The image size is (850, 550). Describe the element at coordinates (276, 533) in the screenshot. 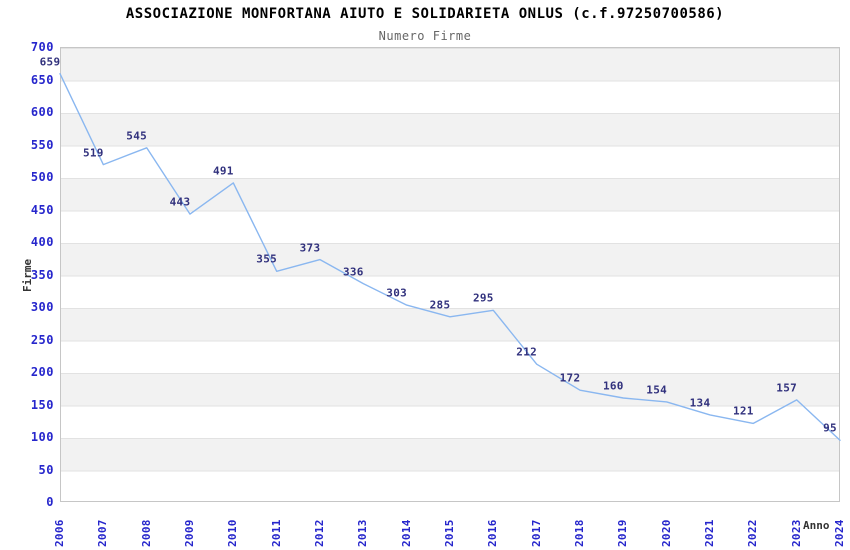

I see `x-tick-label: 2011` at that location.